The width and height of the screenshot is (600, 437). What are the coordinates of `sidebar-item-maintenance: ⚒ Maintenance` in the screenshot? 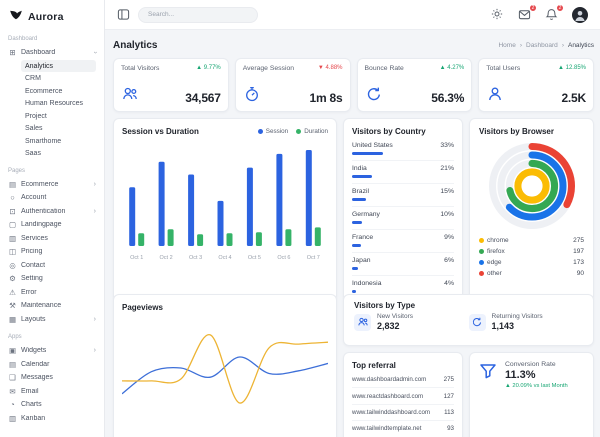 It's located at (35, 306).